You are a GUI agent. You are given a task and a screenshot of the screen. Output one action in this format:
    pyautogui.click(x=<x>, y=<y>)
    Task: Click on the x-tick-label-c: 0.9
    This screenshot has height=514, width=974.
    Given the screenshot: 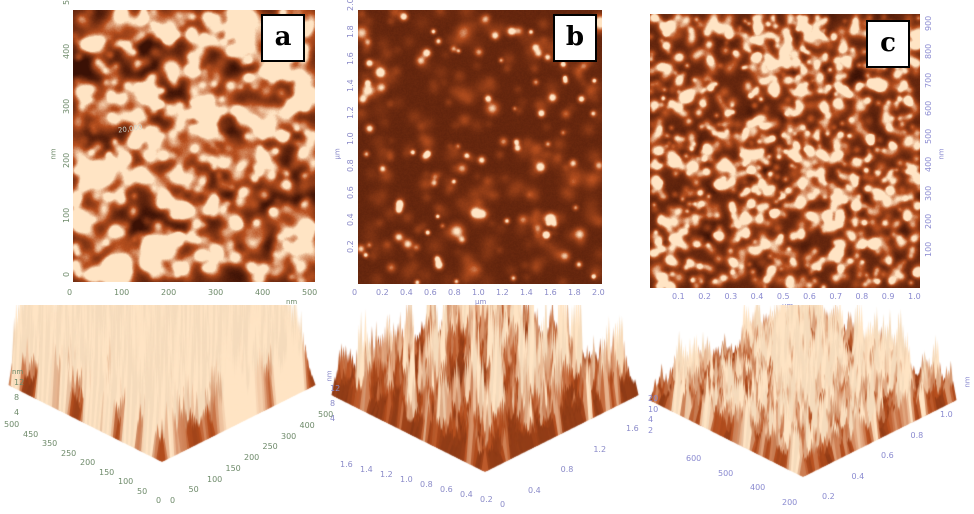 What is the action you would take?
    pyautogui.click(x=888, y=296)
    